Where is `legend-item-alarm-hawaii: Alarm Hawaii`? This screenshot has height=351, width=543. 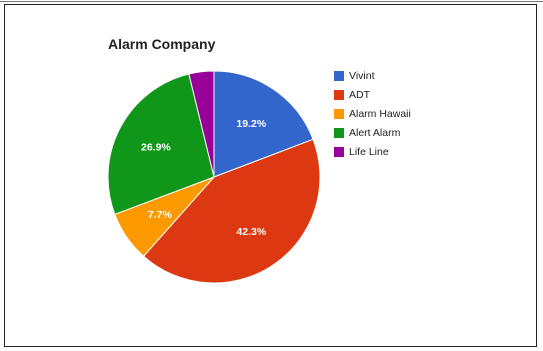
legend-item-alarm-hawaii: Alarm Hawaii is located at coordinates (372, 113).